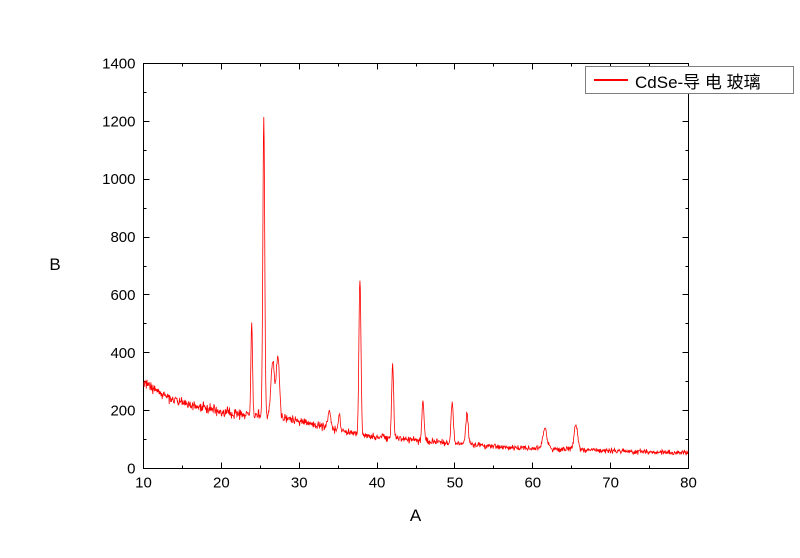 This screenshot has width=800, height=558. I want to click on y-tick-label: 1400, so click(118, 64).